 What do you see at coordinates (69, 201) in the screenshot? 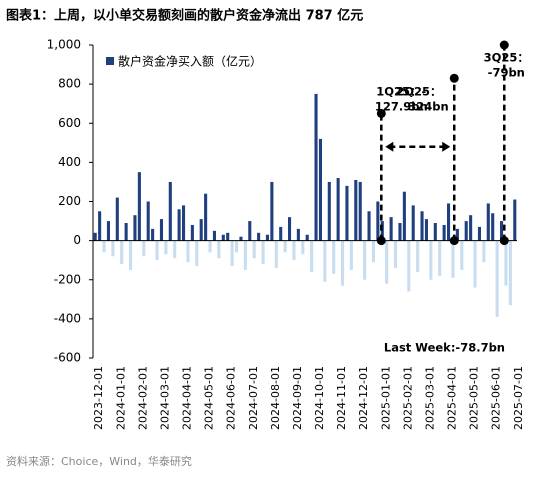
I see `y-tick-label: 200` at bounding box center [69, 201].